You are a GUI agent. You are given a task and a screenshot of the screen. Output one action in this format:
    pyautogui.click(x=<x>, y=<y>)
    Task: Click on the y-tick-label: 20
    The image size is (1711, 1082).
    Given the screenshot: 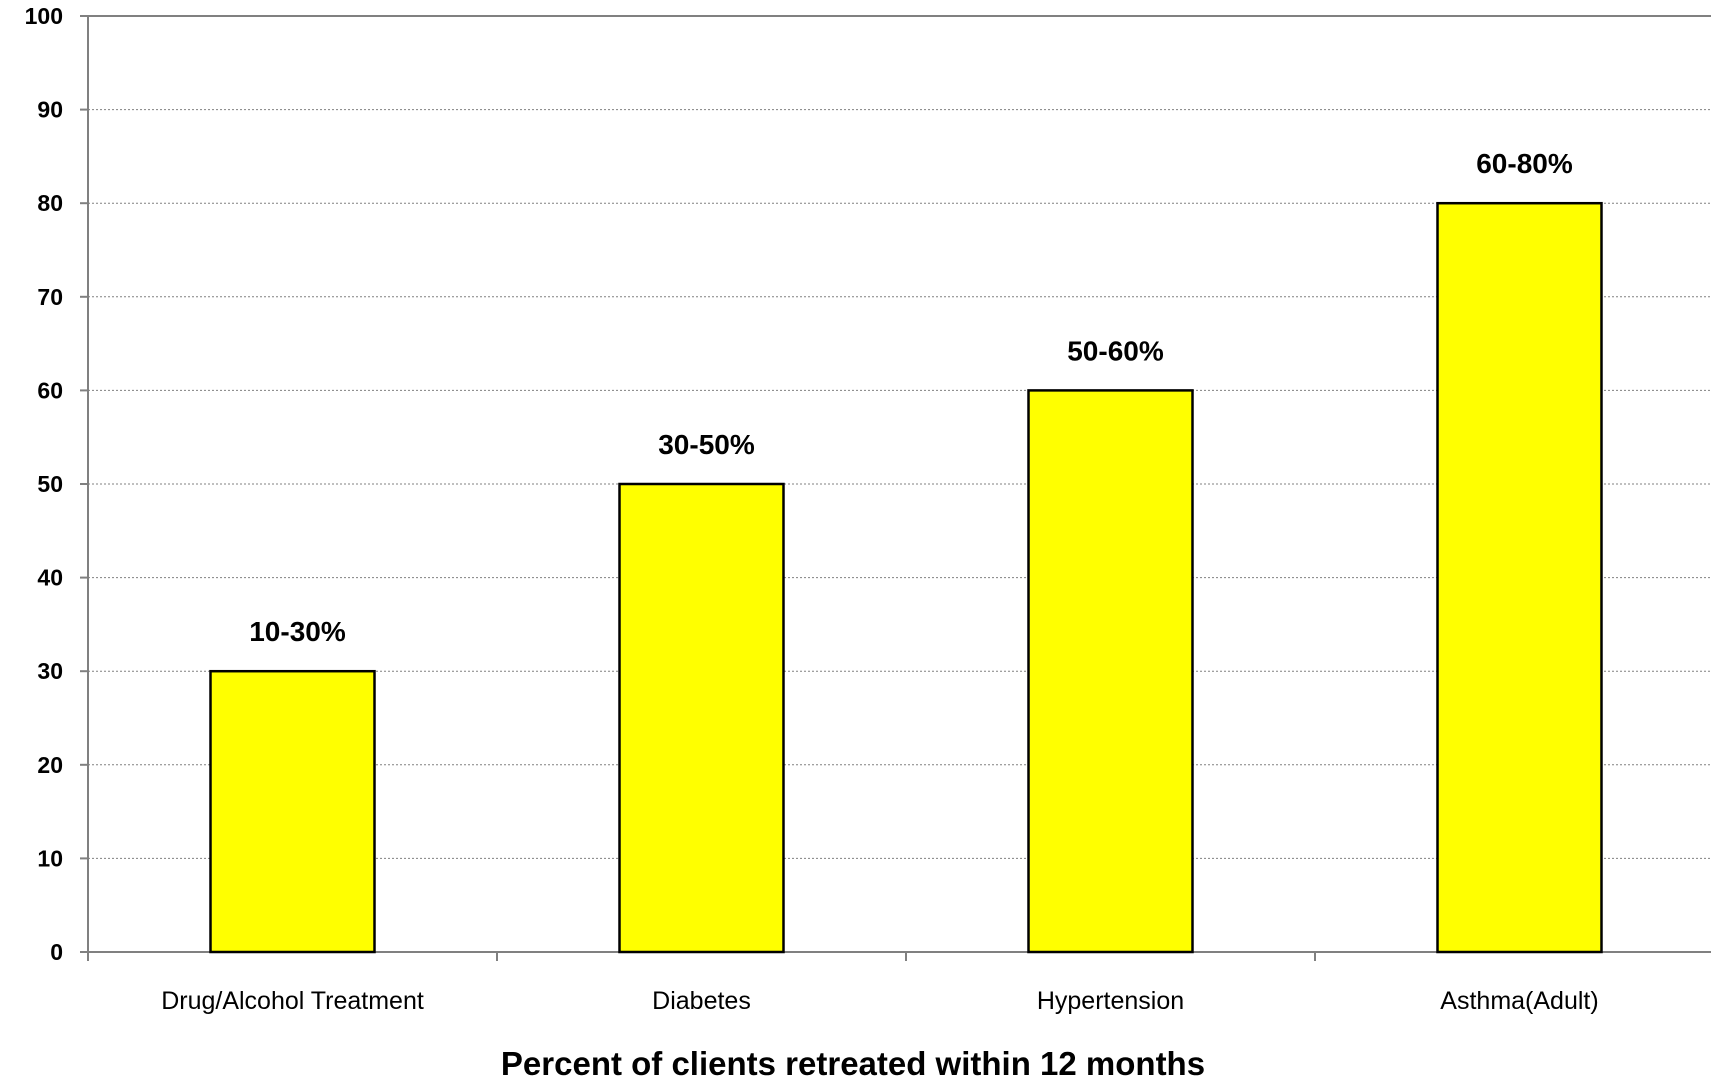 What is the action you would take?
    pyautogui.click(x=50, y=765)
    